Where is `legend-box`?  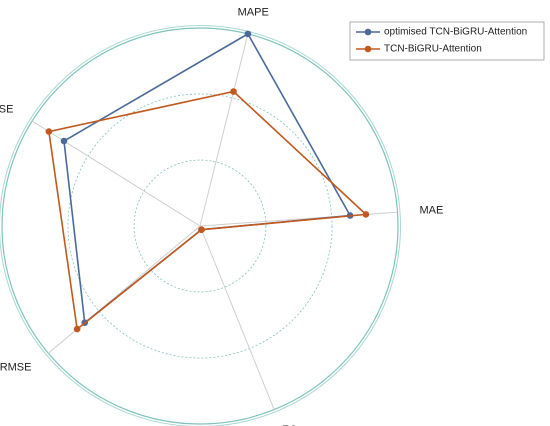 legend-box is located at coordinates (447, 41).